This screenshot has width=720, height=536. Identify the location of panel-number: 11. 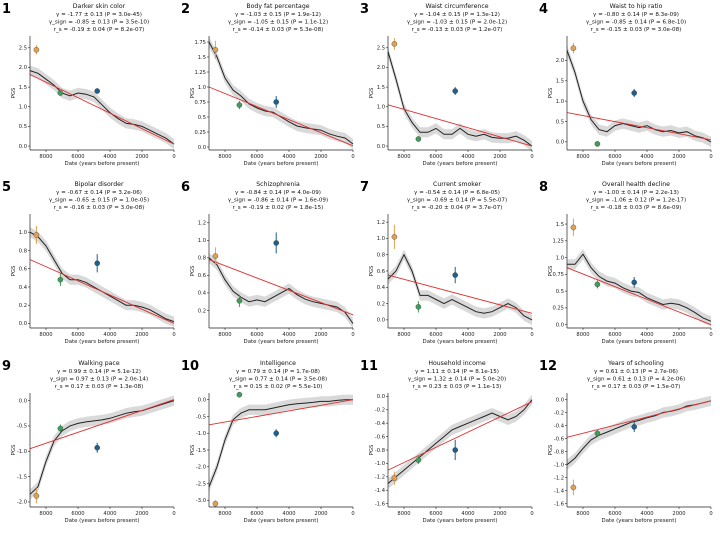
(369, 366).